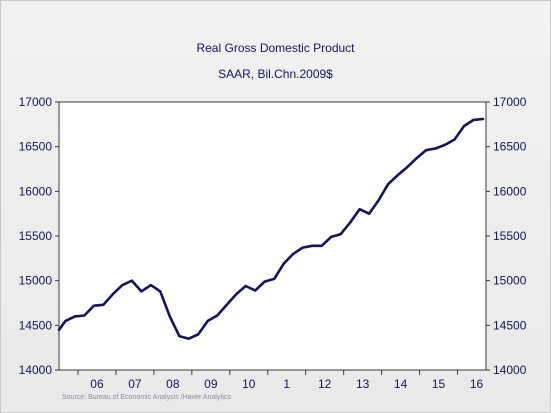  Describe the element at coordinates (510, 370) in the screenshot. I see `y-tick-label-right: 14000` at that location.